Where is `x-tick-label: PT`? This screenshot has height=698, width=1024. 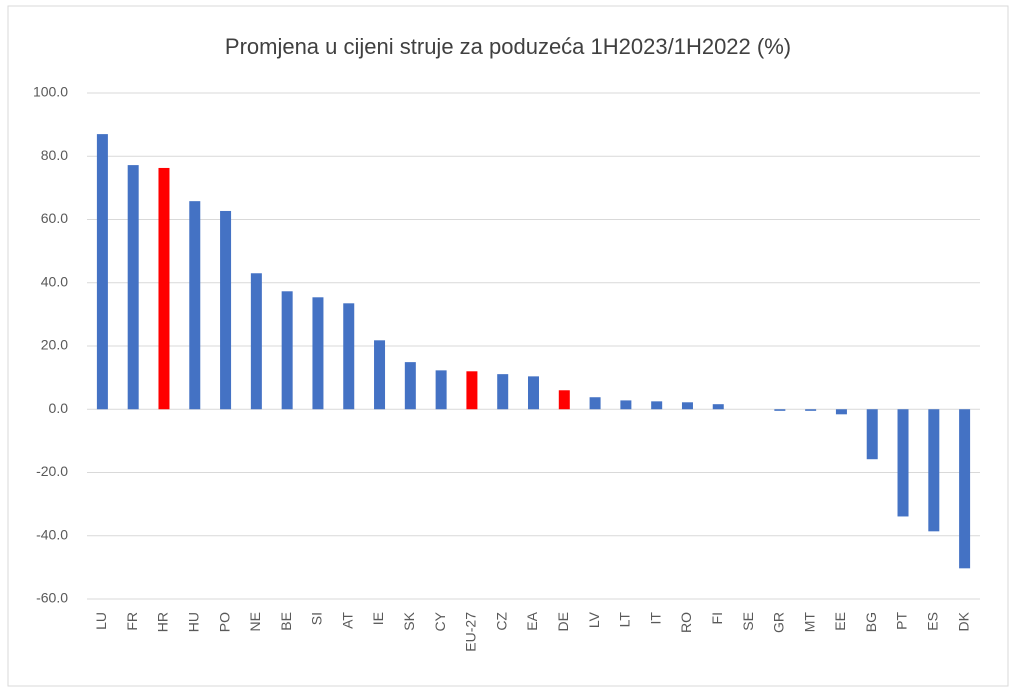 x-tick-label: PT is located at coordinates (902, 621).